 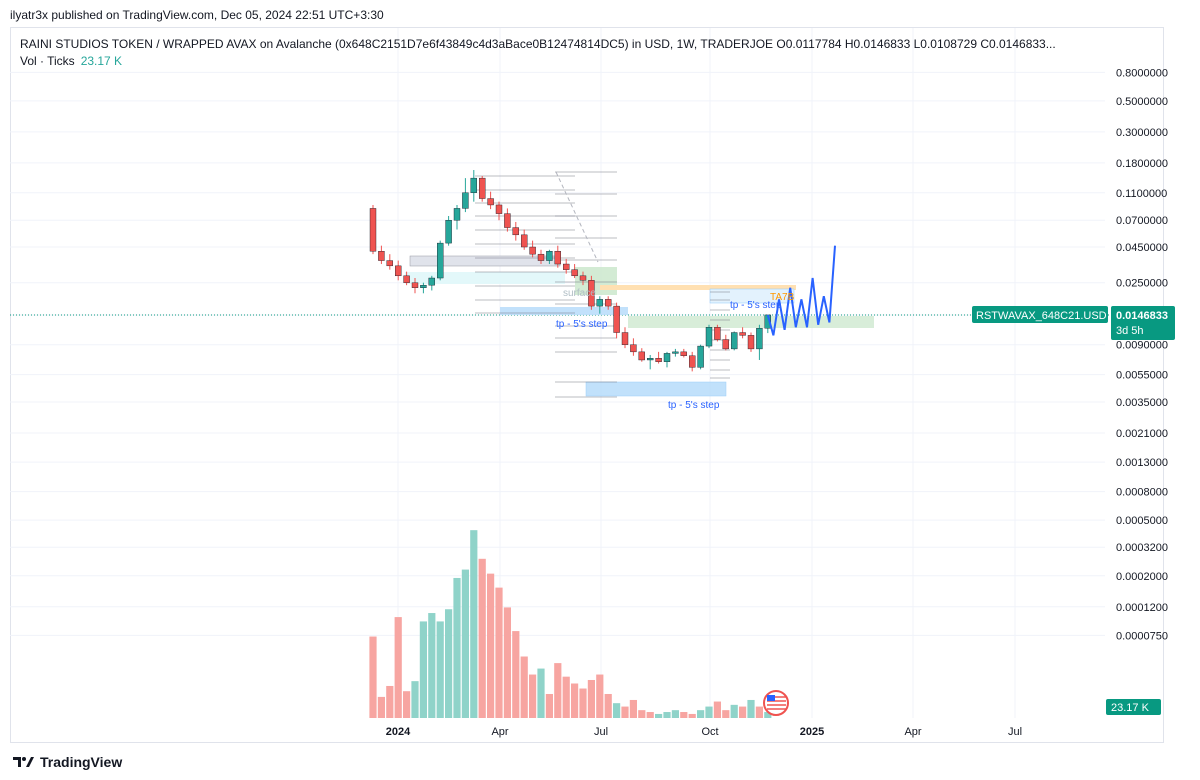 I want to click on symbol-badge-text: RSTWAVAX_648C21.USD, so click(x=1041, y=316).